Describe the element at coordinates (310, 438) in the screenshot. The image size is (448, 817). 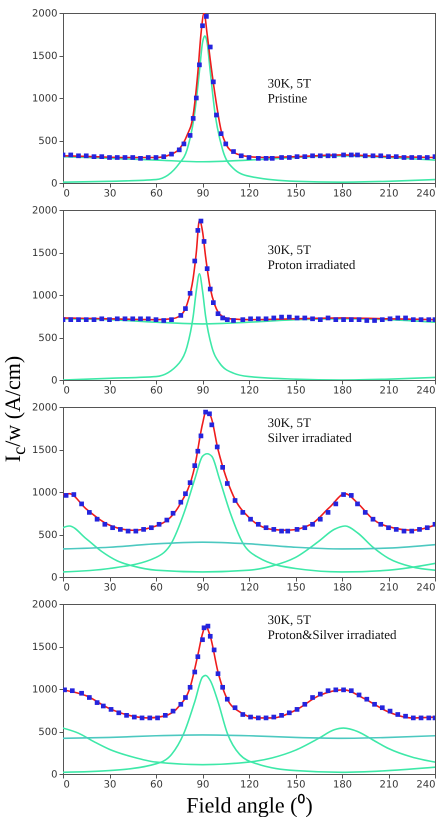
I see `annotation: Silver irradiated` at that location.